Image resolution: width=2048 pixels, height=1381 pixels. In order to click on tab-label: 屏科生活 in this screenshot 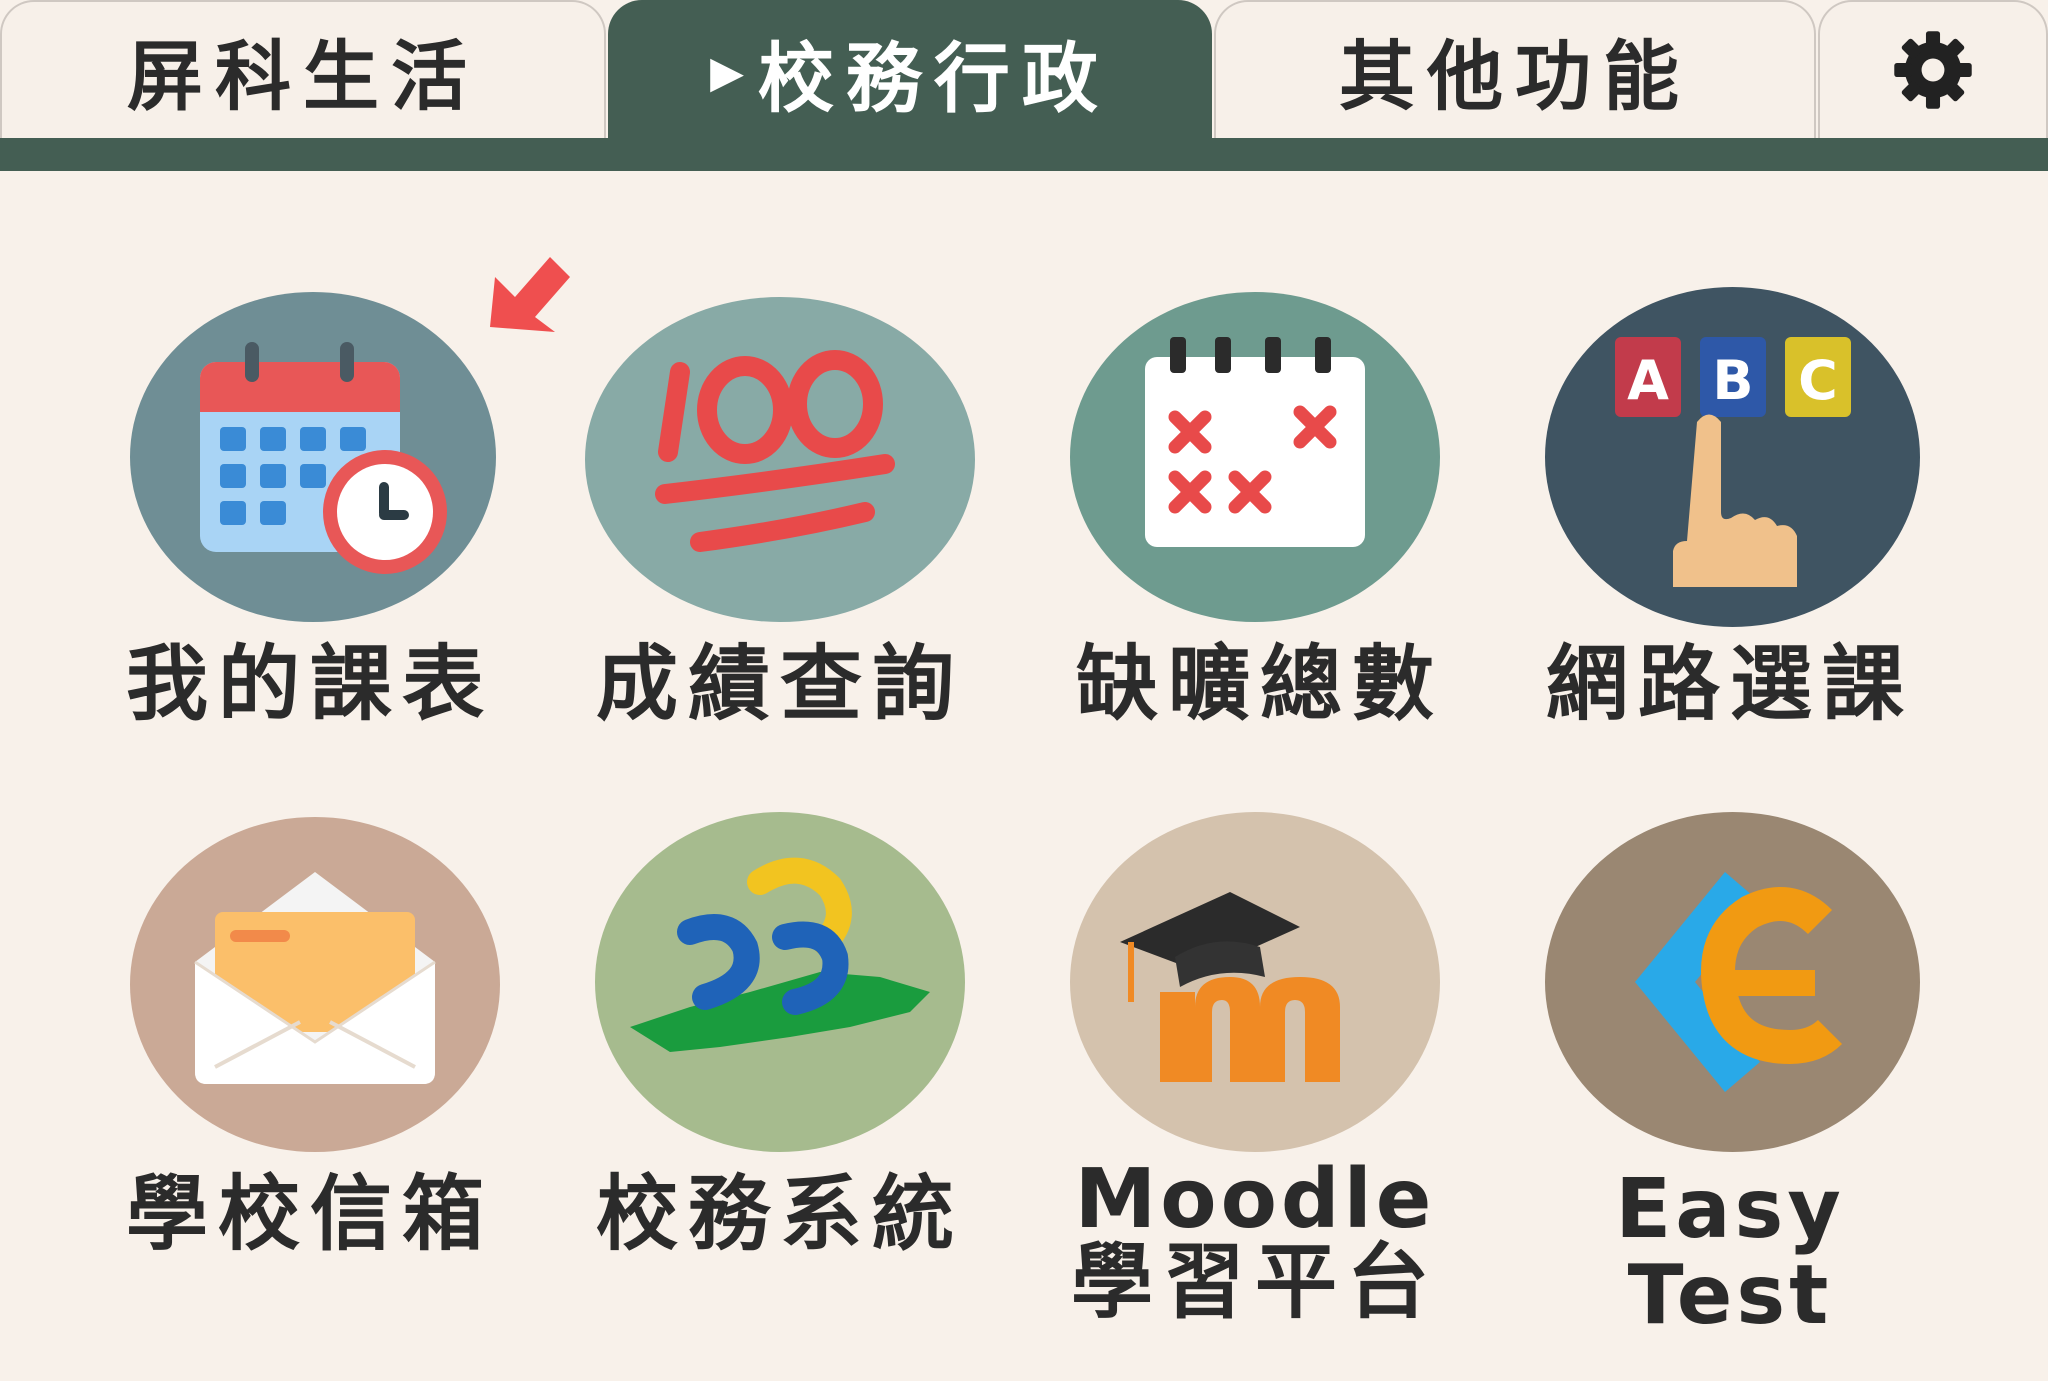, I will do `click(303, 76)`.